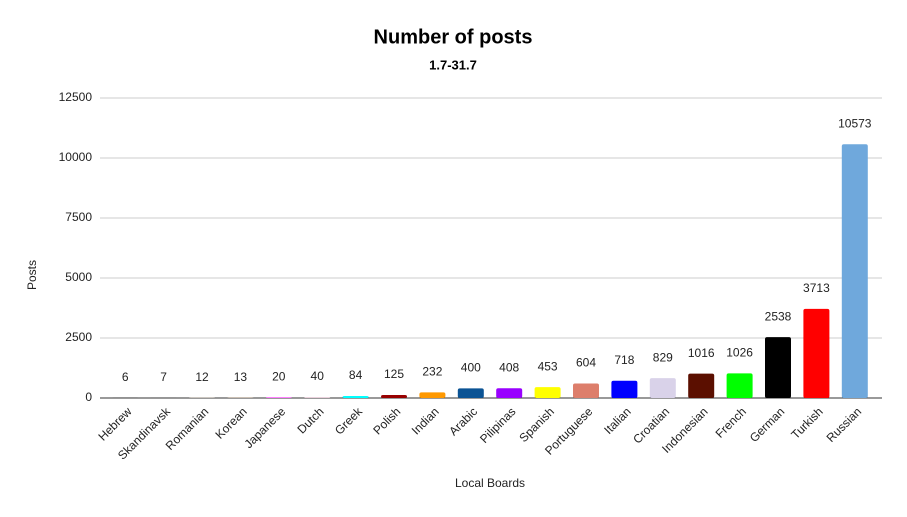 Image resolution: width=907 pixels, height=517 pixels. I want to click on value-label: 829, so click(663, 357).